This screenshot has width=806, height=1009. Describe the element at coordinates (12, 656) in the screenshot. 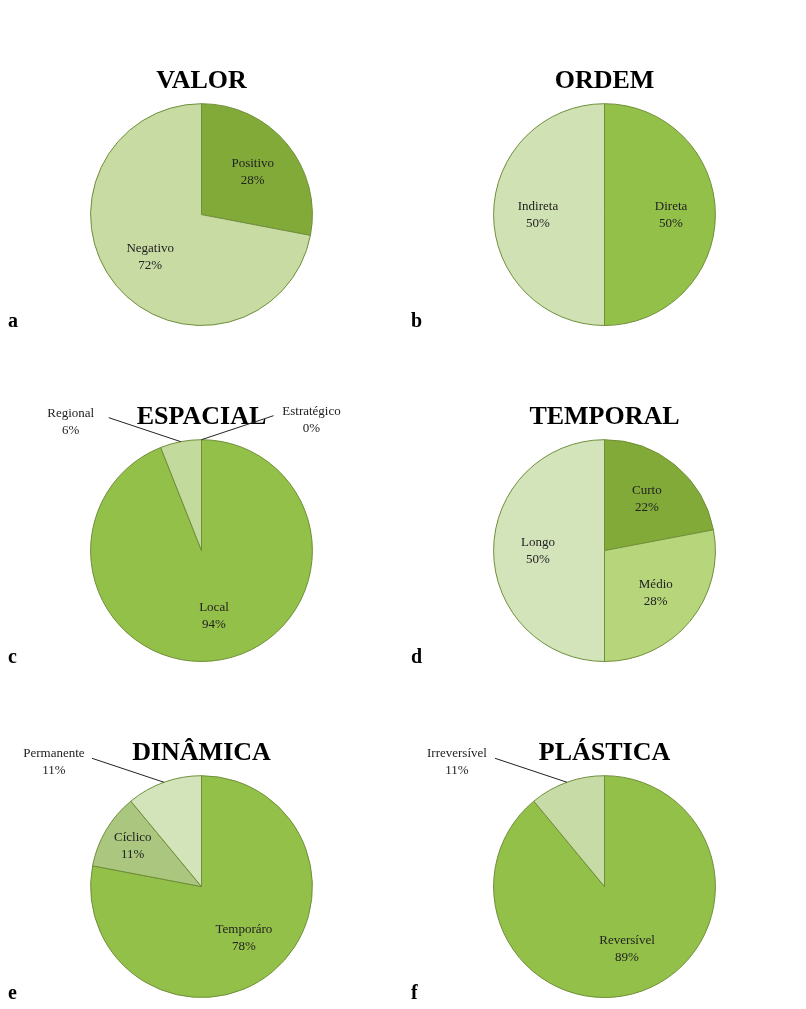

I see `text: c` at that location.